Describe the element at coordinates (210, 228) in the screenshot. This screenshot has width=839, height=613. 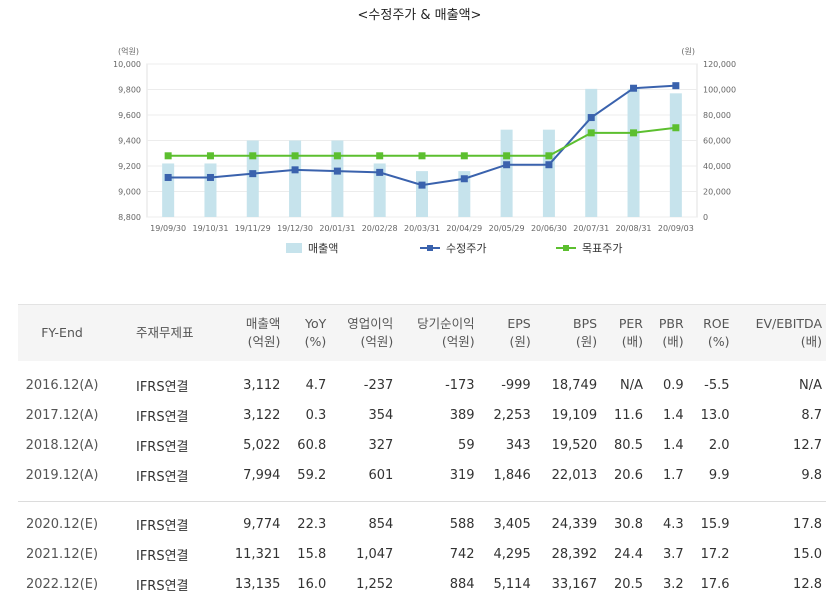
I see `x-tick-label: 19/10/31` at that location.